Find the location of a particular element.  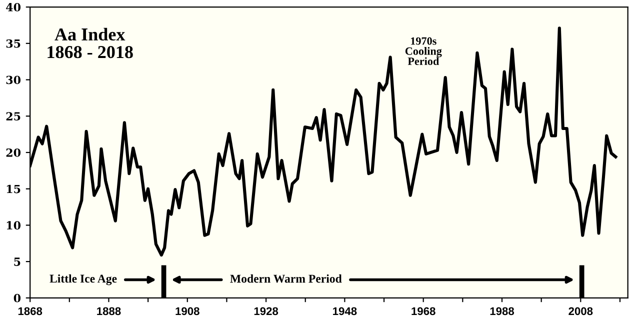

y-tick-label: 0 is located at coordinates (17, 298).